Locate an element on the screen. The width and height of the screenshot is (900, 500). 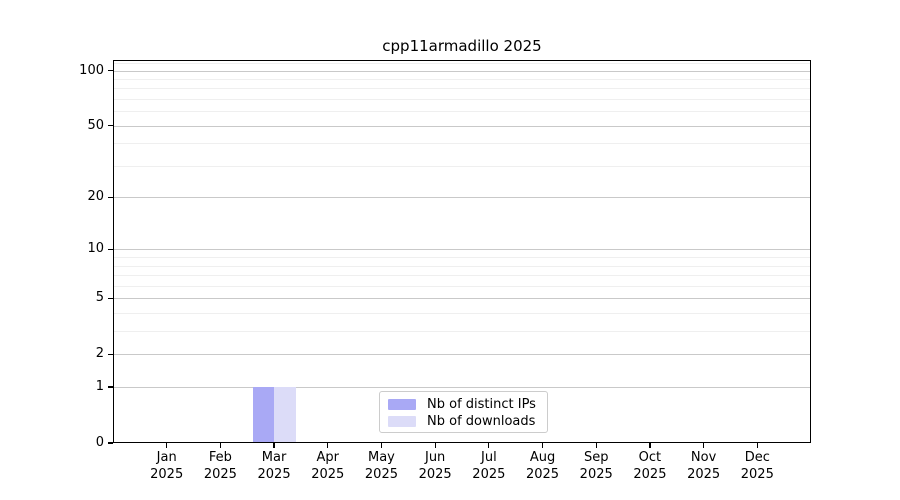
legend-label-distinct-ips: Nb of distinct IPs is located at coordinates (481, 404).